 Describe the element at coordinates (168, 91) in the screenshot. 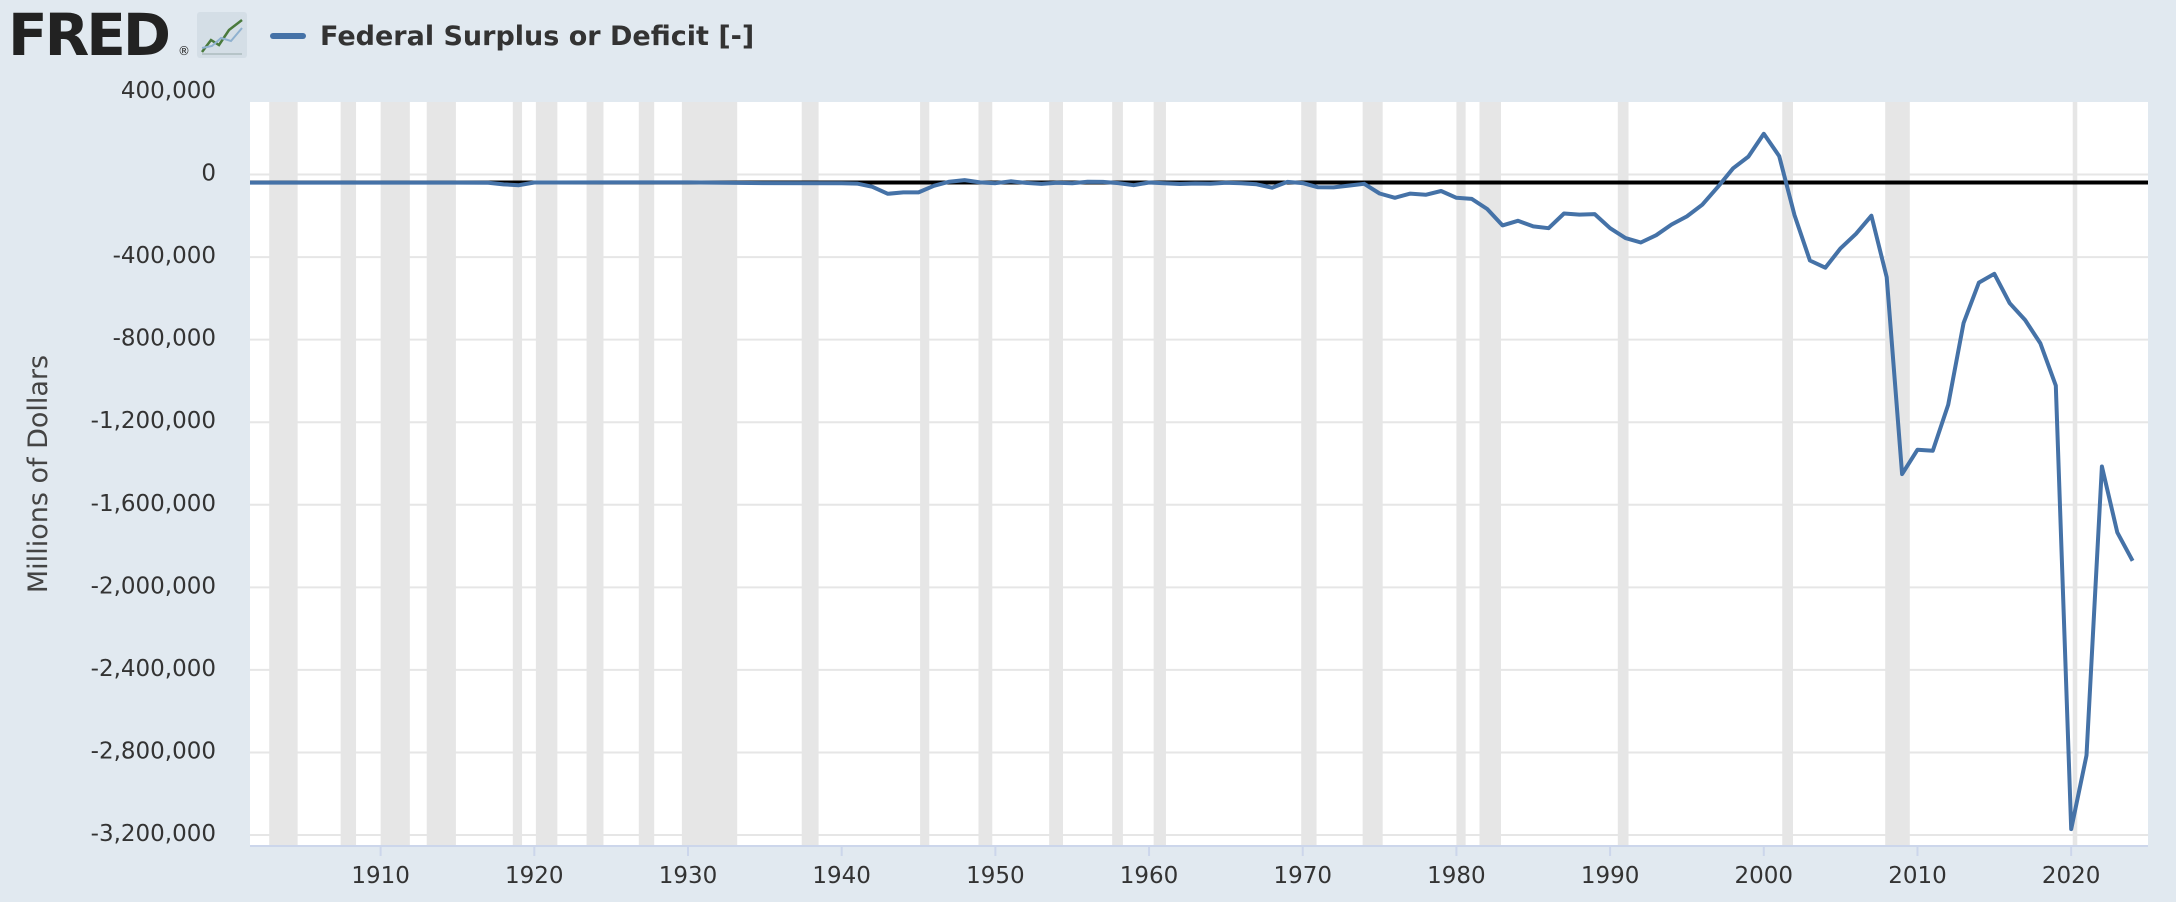

I see `y-tick-label: 400,000` at that location.